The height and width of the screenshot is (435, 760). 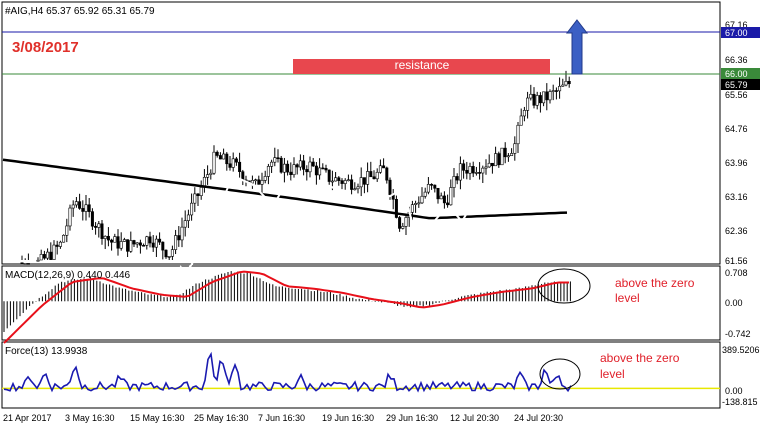 I want to click on time-tick: 19 Jun 16:30, so click(x=348, y=418).